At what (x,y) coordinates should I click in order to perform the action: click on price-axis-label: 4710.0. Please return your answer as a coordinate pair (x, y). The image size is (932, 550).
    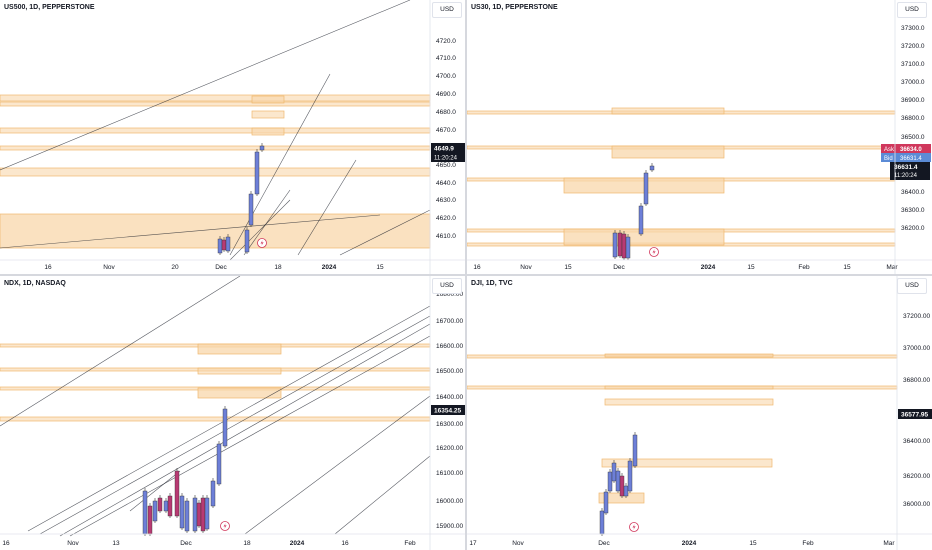
    Looking at the image, I should click on (446, 58).